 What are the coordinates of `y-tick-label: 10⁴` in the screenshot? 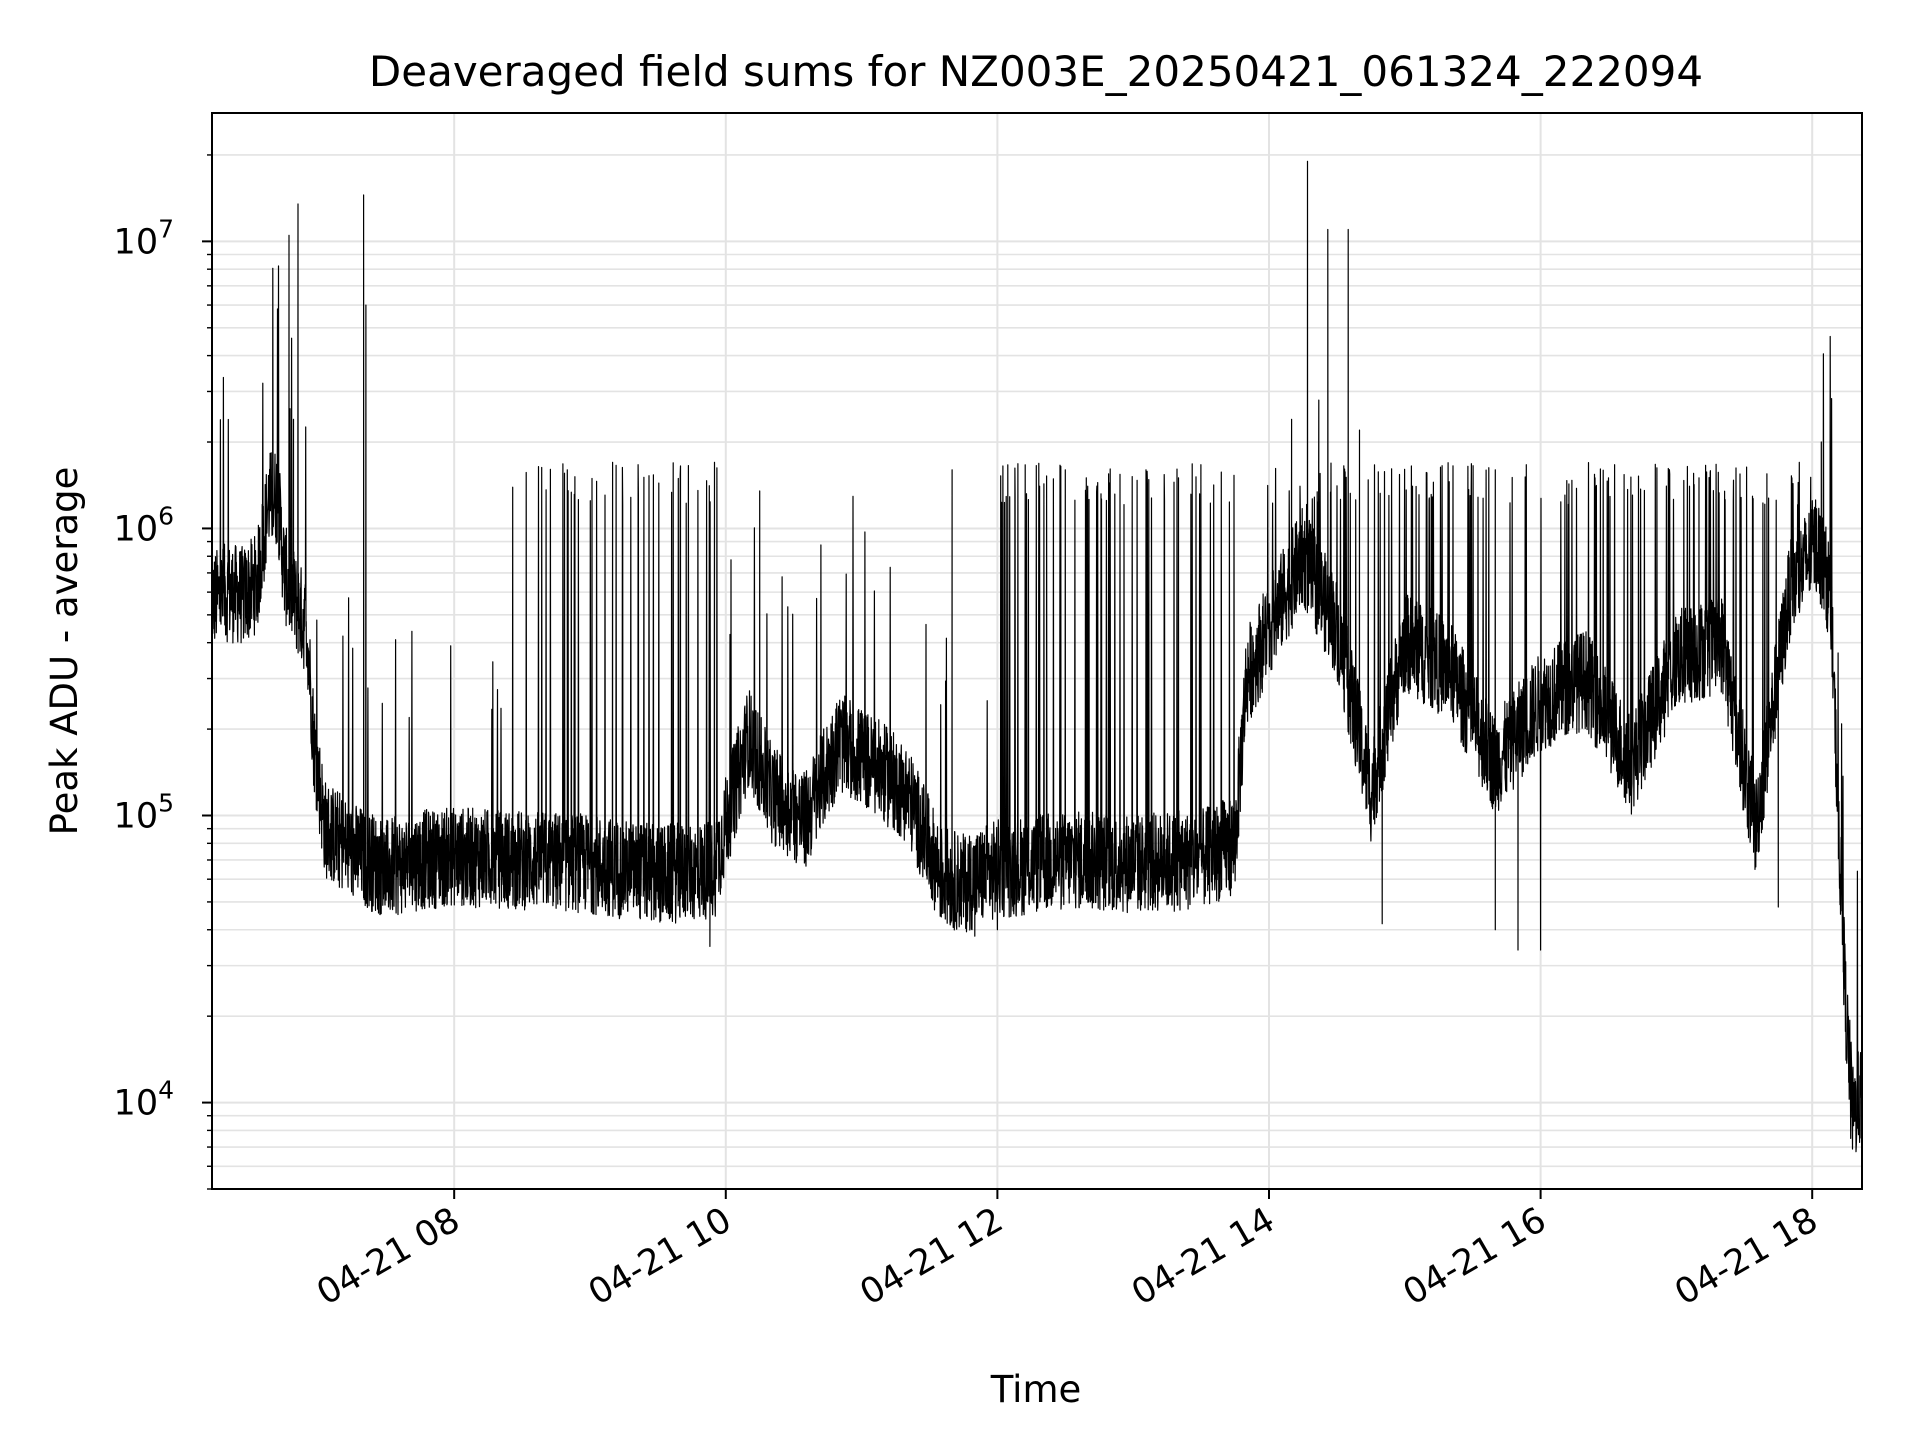 It's located at (144, 1100).